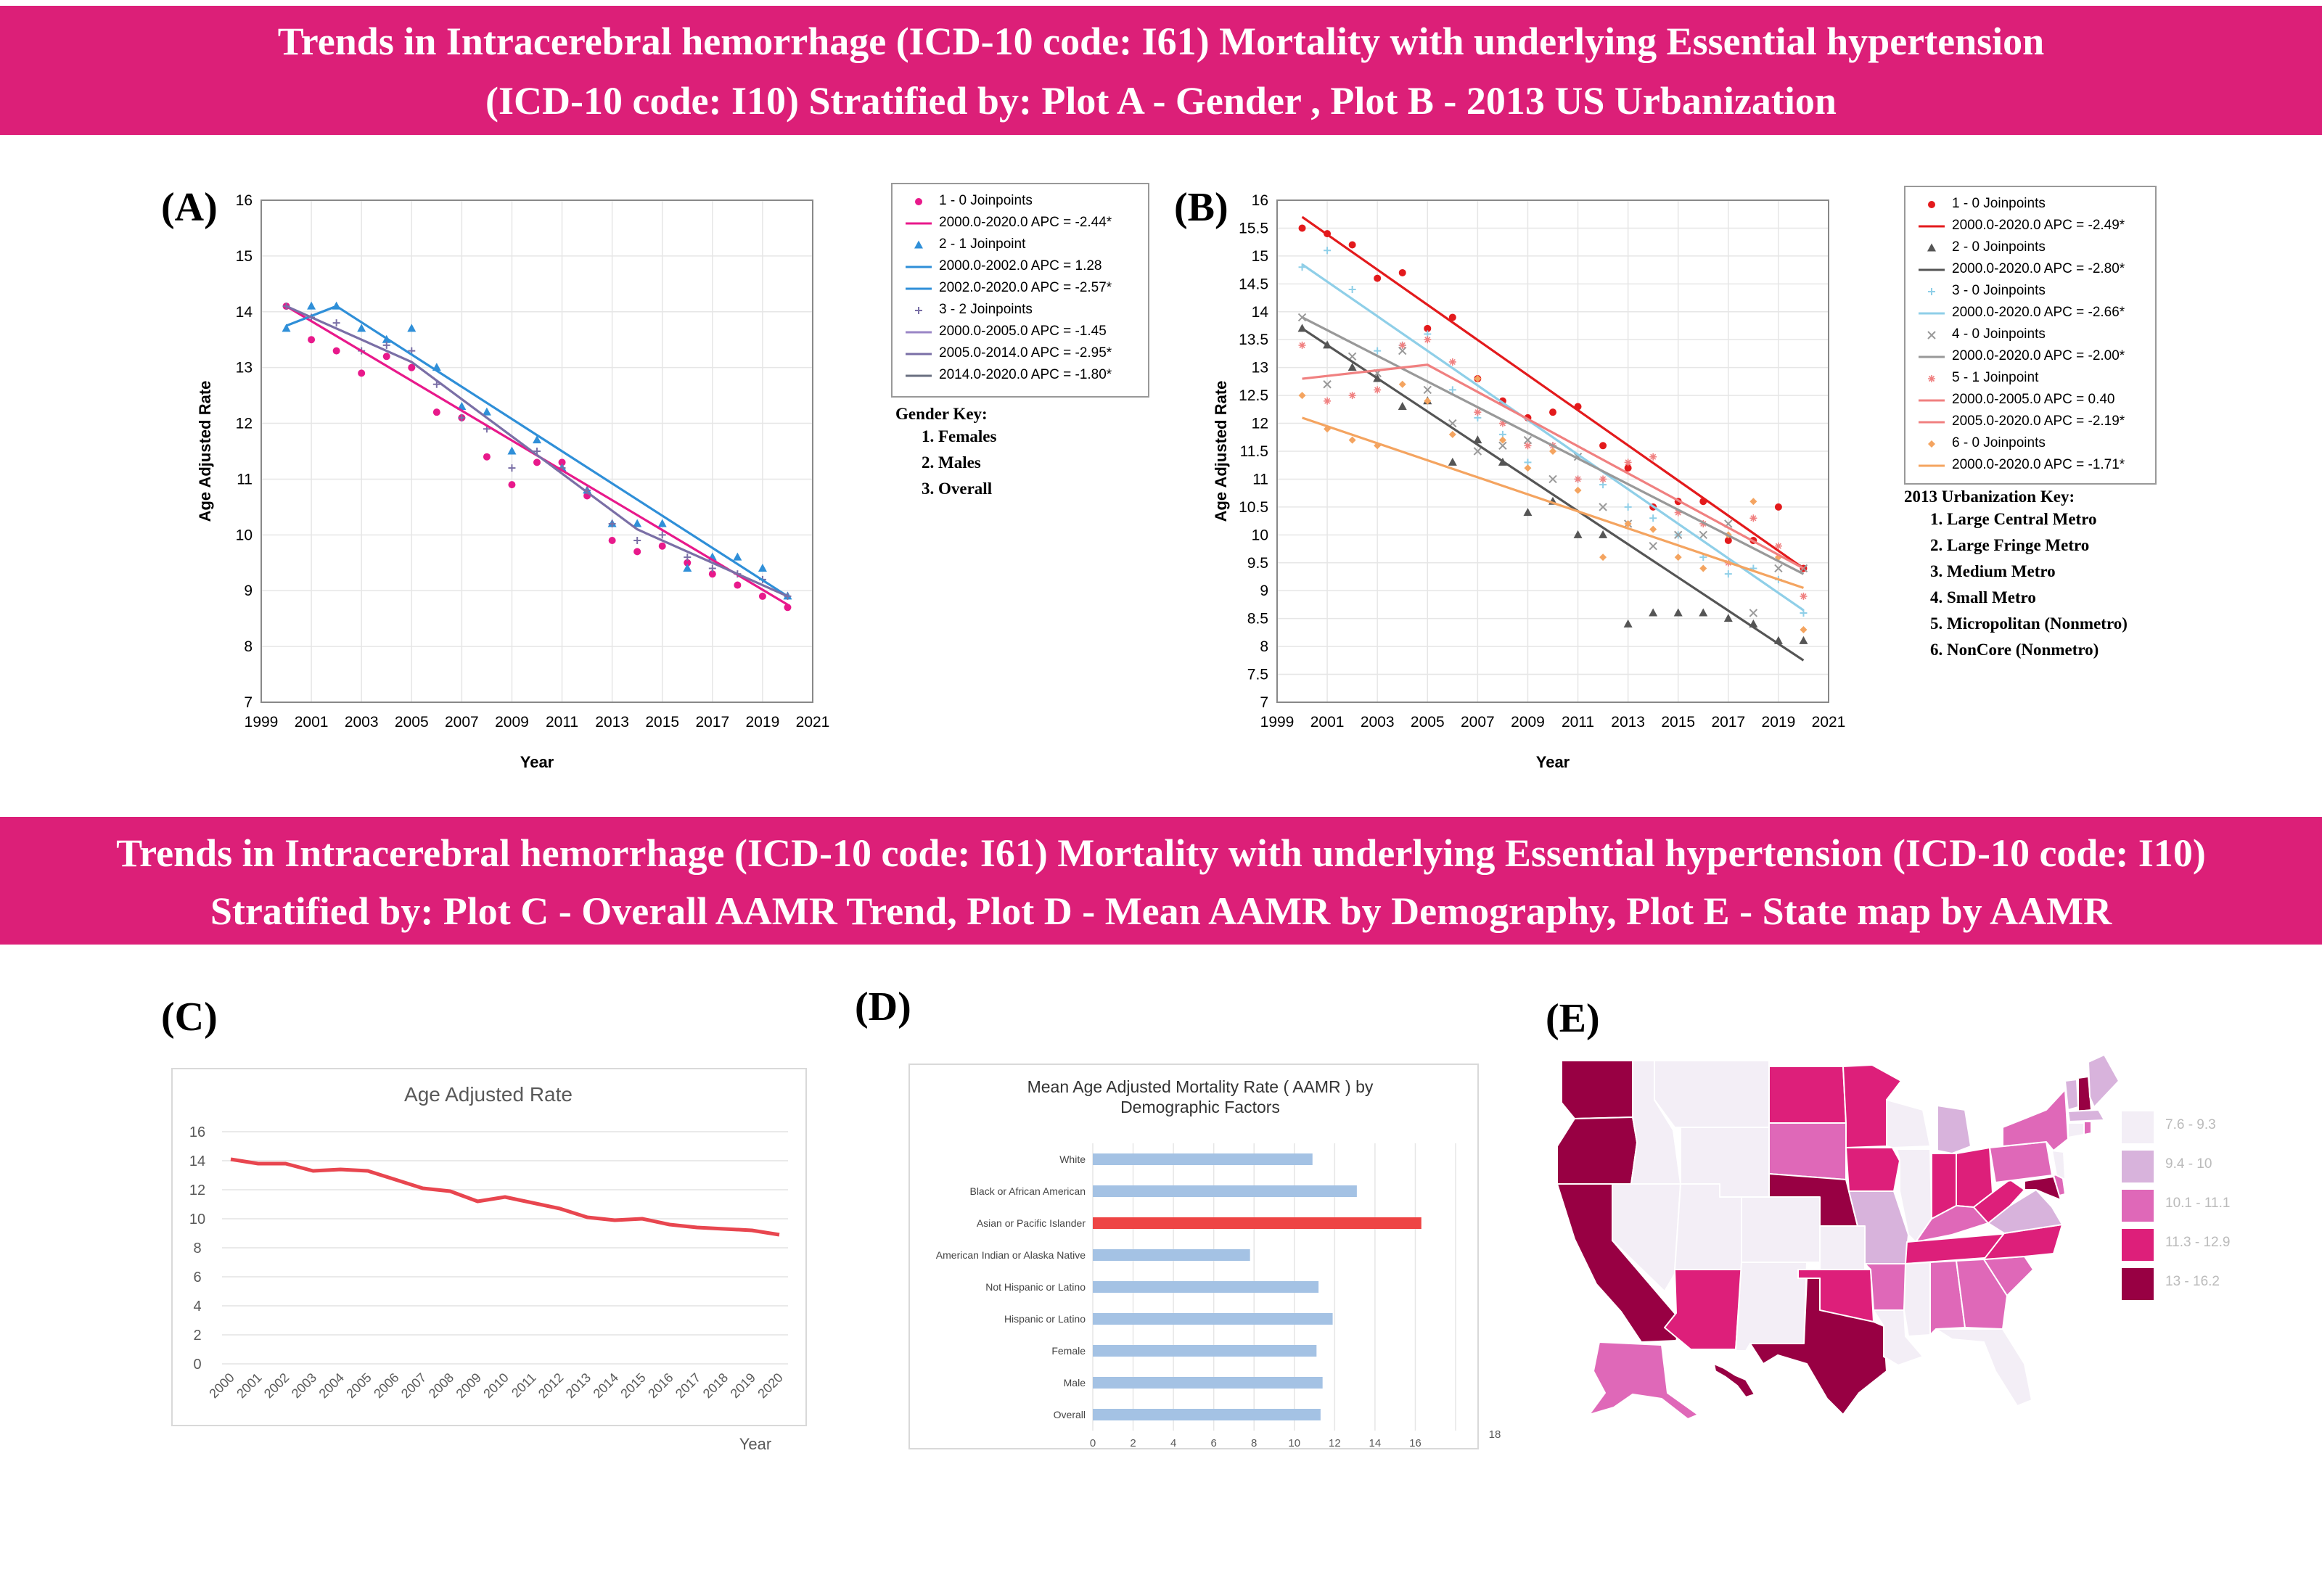 The height and width of the screenshot is (1596, 2322). What do you see at coordinates (2104, 1081) in the screenshot?
I see `state-maine` at bounding box center [2104, 1081].